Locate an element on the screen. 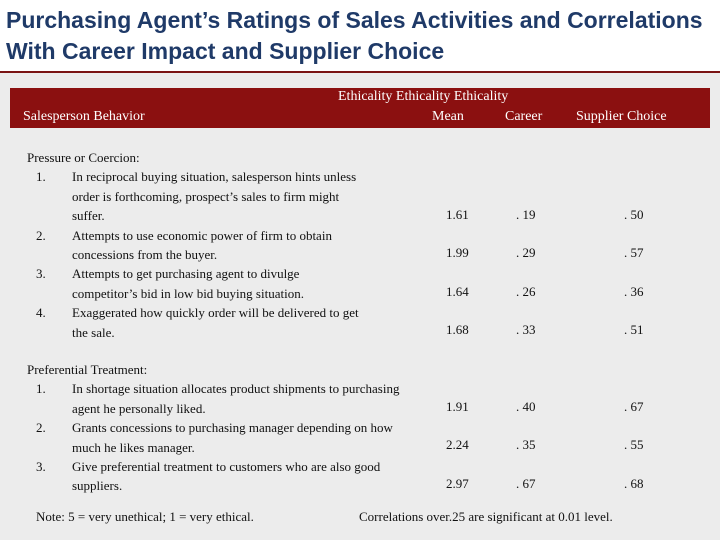 This screenshot has width=720, height=540. section-heading: Pressure or Coercion: is located at coordinates (83, 157).